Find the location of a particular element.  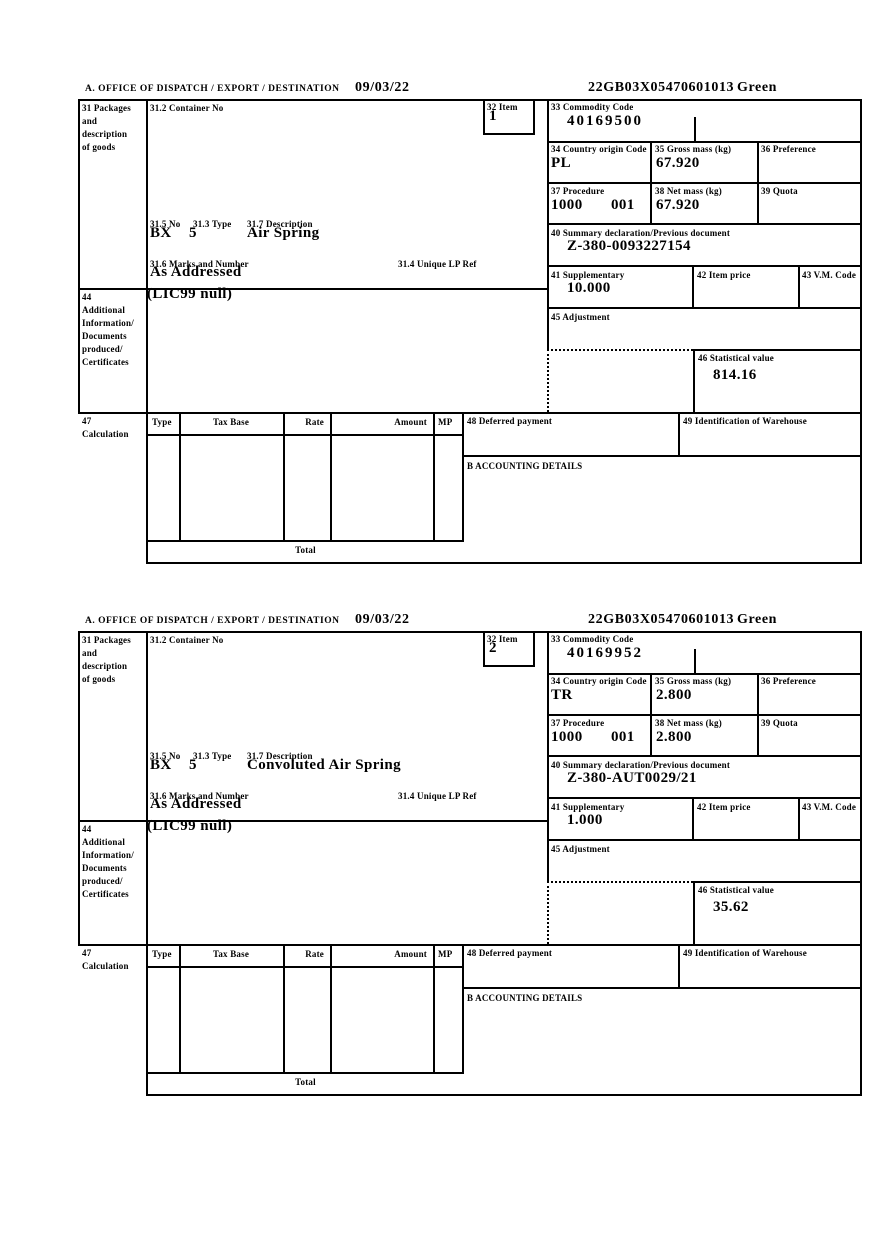

previous-document-value: Z-380-AUT0029/21 is located at coordinates (632, 778).